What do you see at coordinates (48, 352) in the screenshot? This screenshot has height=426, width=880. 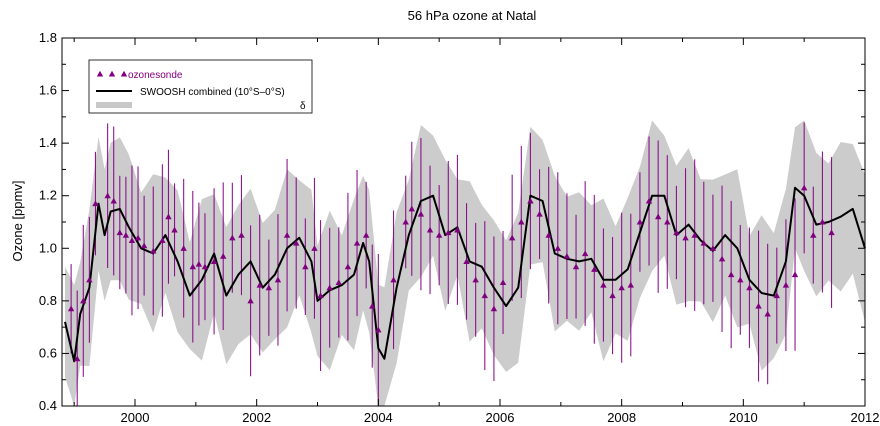 I see `y-tick-label: 0.6` at bounding box center [48, 352].